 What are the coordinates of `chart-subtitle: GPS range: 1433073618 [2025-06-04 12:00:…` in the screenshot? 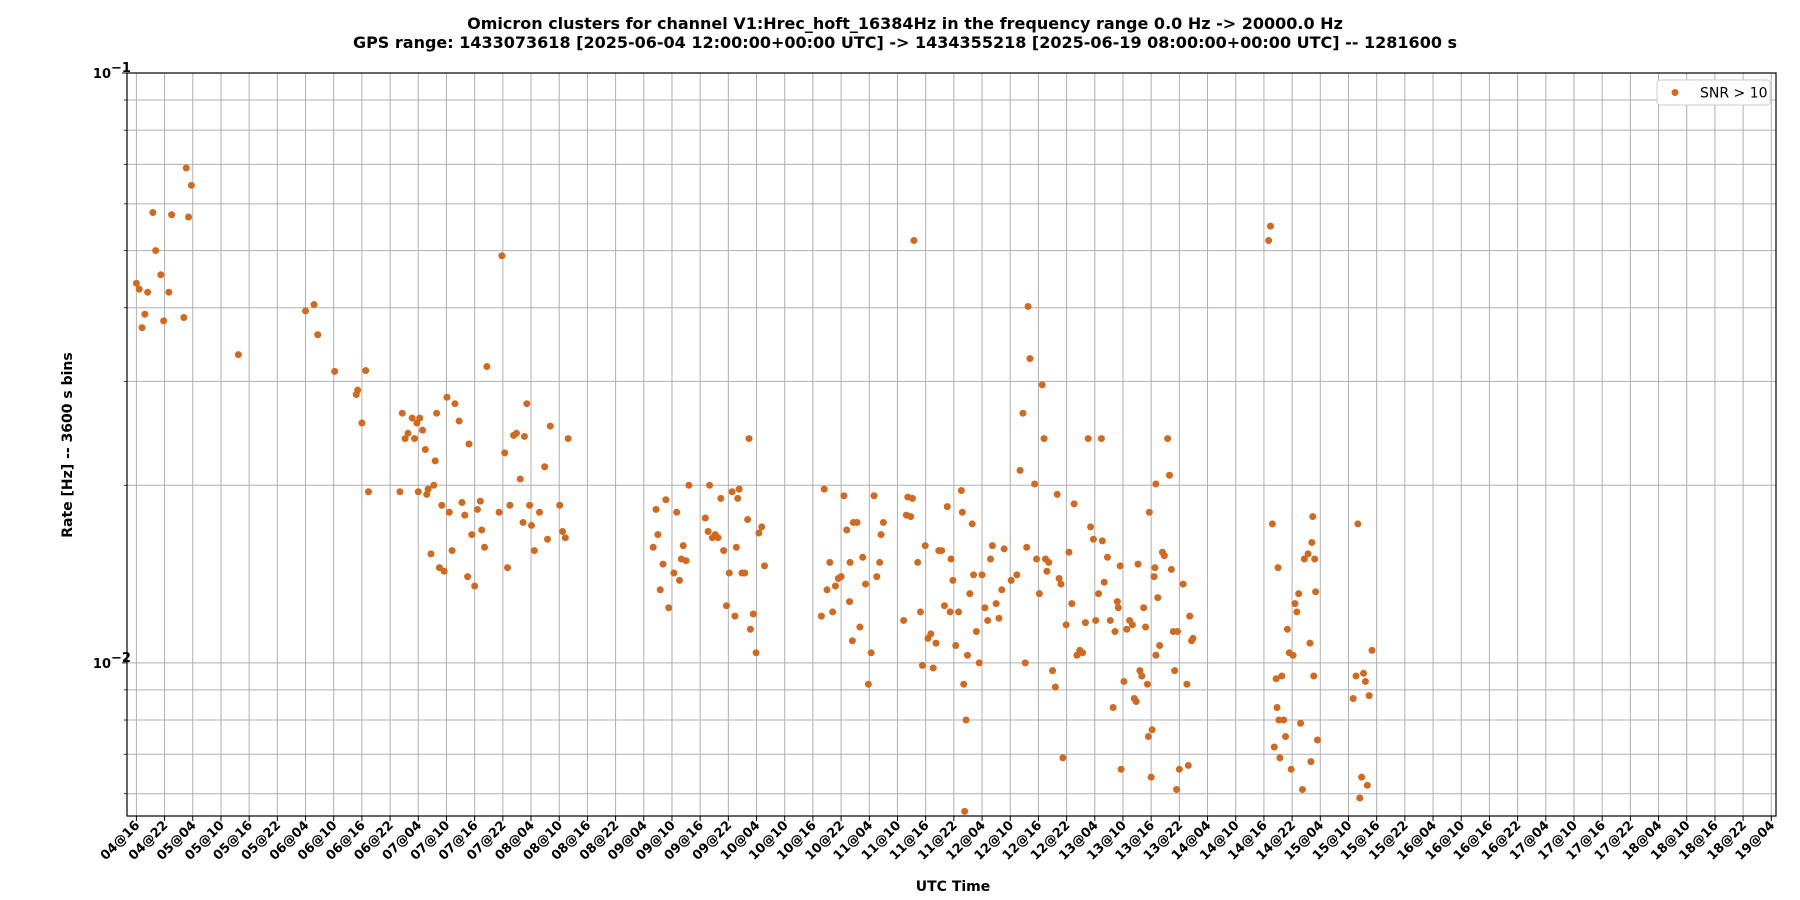 It's located at (905, 42).